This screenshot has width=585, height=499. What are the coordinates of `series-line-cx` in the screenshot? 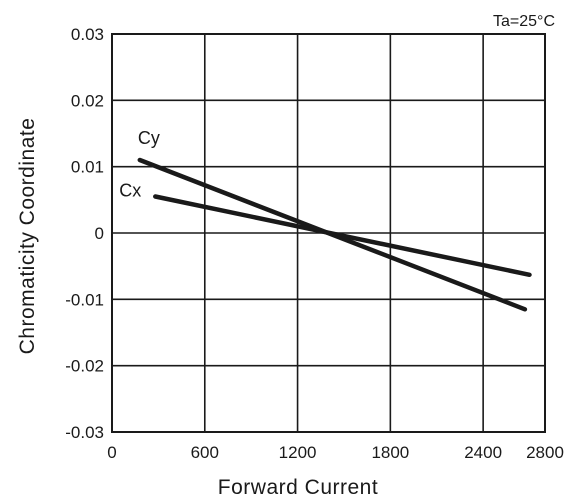 It's located at (342, 236).